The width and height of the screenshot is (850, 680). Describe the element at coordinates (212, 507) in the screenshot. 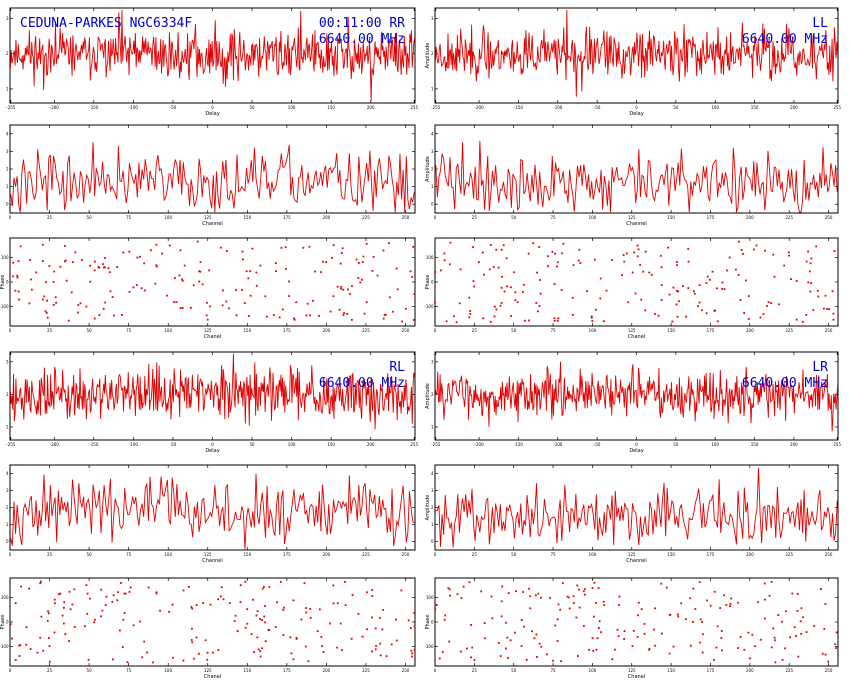

I see `plot-frame` at that location.